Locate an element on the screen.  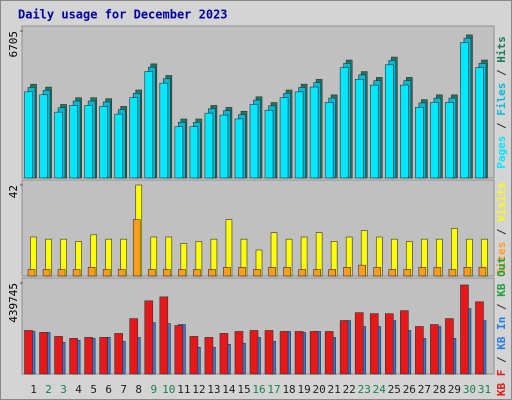
x-tick-label: 20 is located at coordinates (319, 389).